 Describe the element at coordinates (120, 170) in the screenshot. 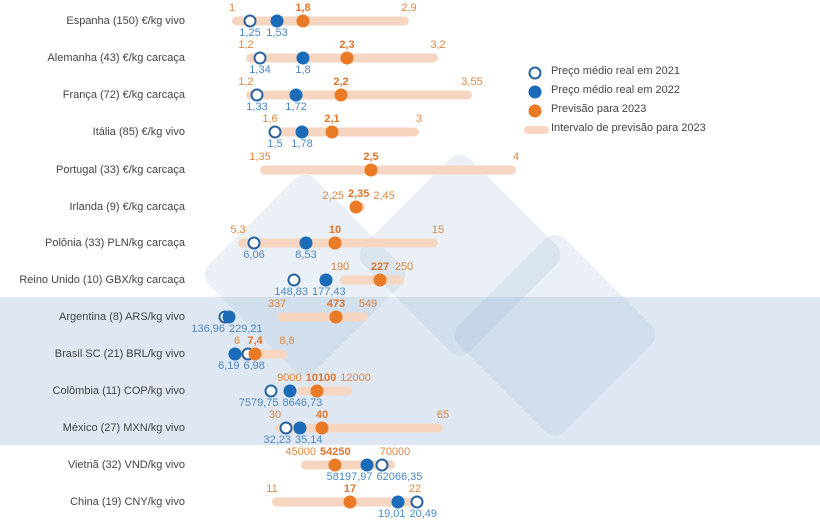

I see `category-label: Portugal (33) €/kg carcaça` at that location.